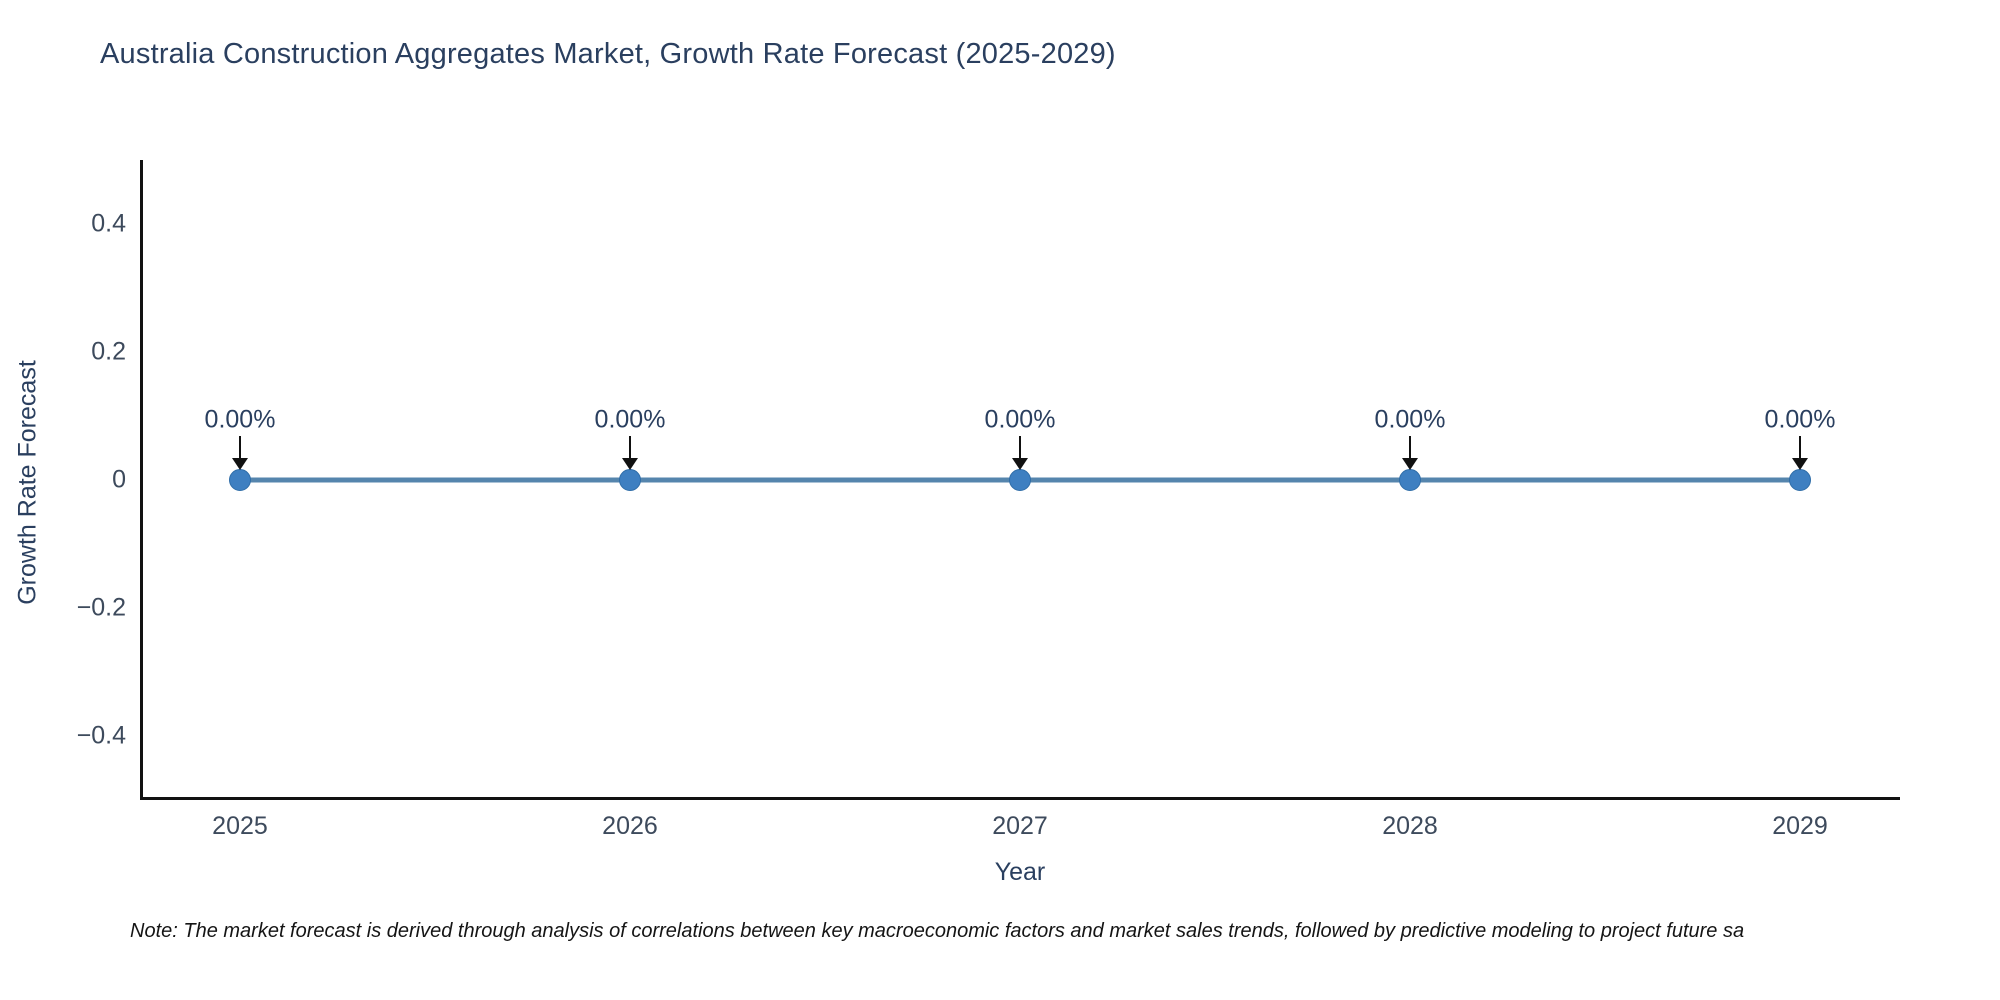  What do you see at coordinates (108, 351) in the screenshot?
I see `y-tick-label: 0.2` at bounding box center [108, 351].